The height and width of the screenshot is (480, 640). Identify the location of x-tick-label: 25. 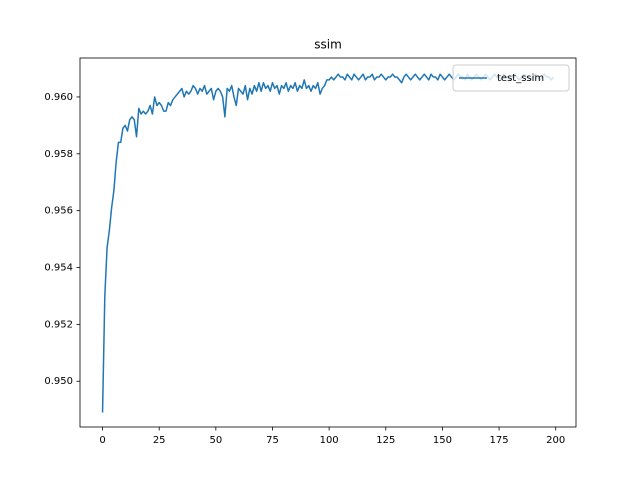
(159, 440).